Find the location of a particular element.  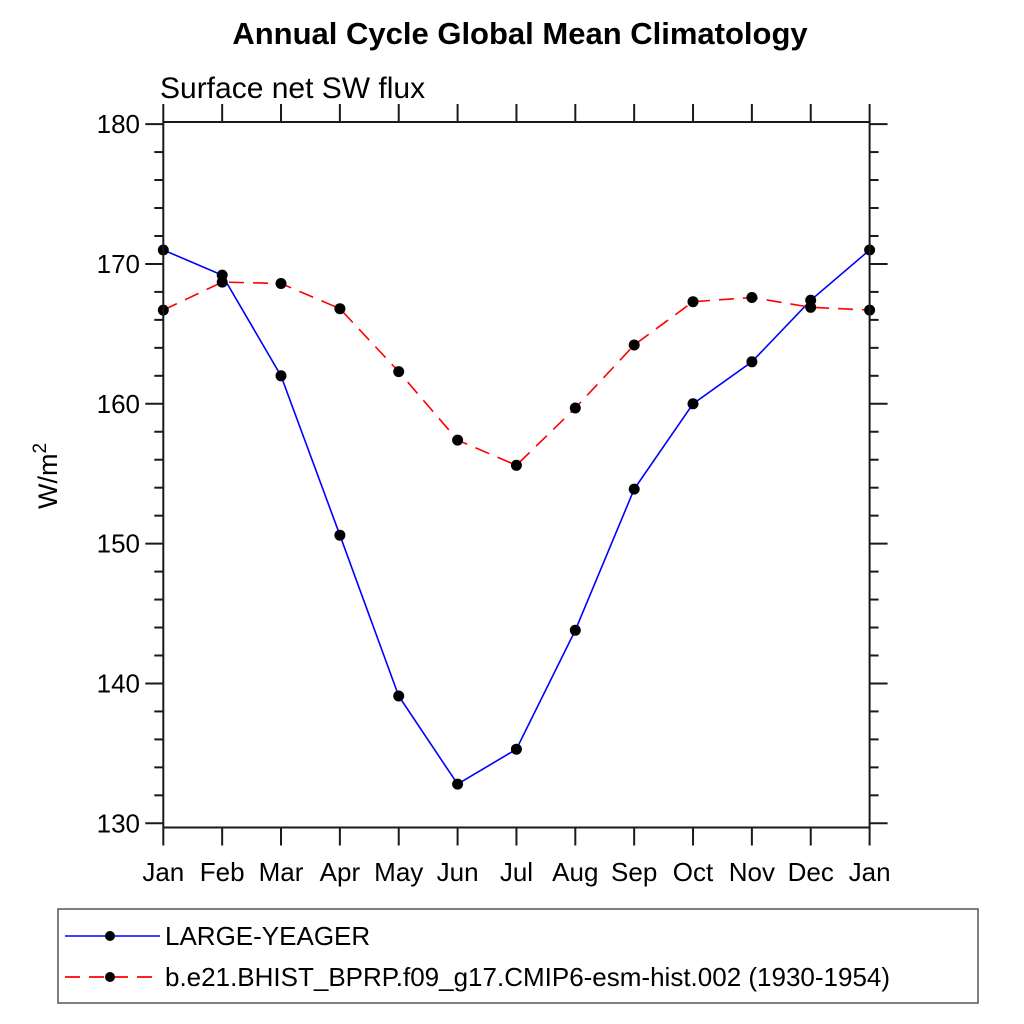

y-tick-label: 160 is located at coordinates (118, 404).